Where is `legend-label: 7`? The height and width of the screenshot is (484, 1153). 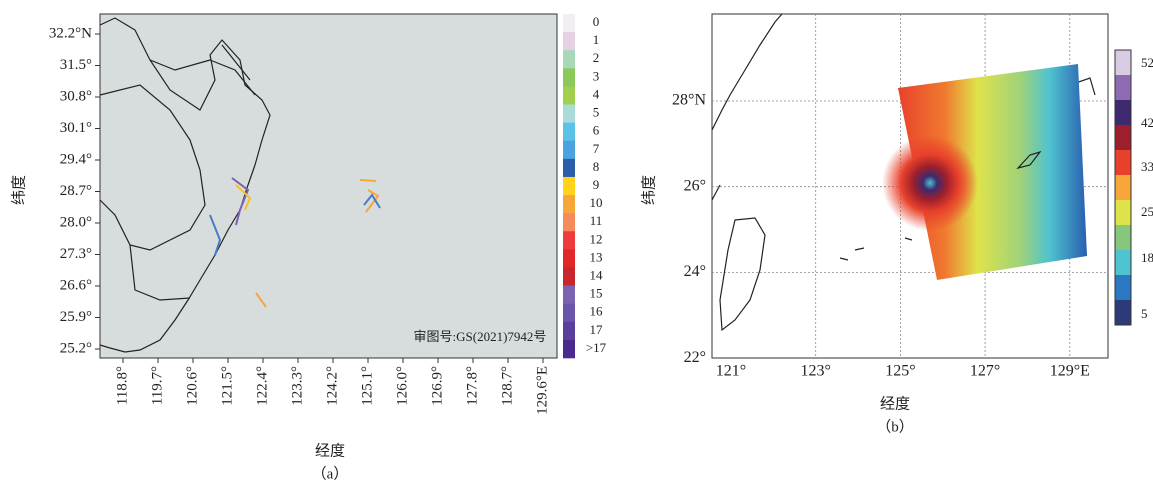
legend-label: 7 is located at coordinates (596, 148).